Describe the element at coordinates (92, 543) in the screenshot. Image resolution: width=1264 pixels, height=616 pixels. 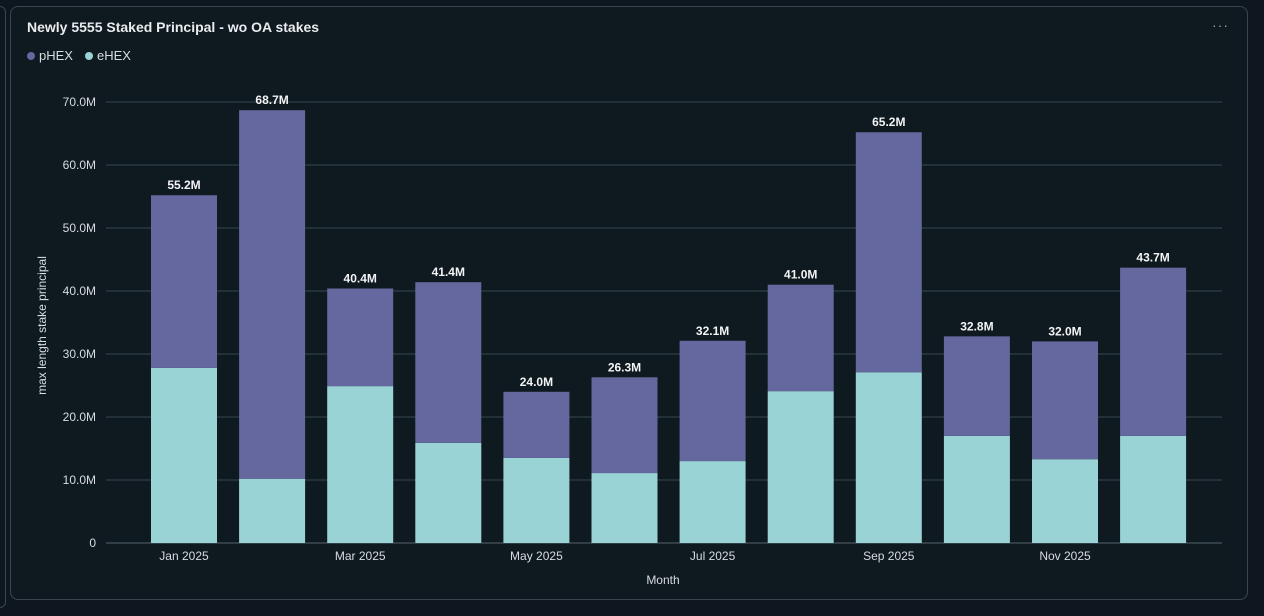
I see `y-tick-label: 0` at that location.